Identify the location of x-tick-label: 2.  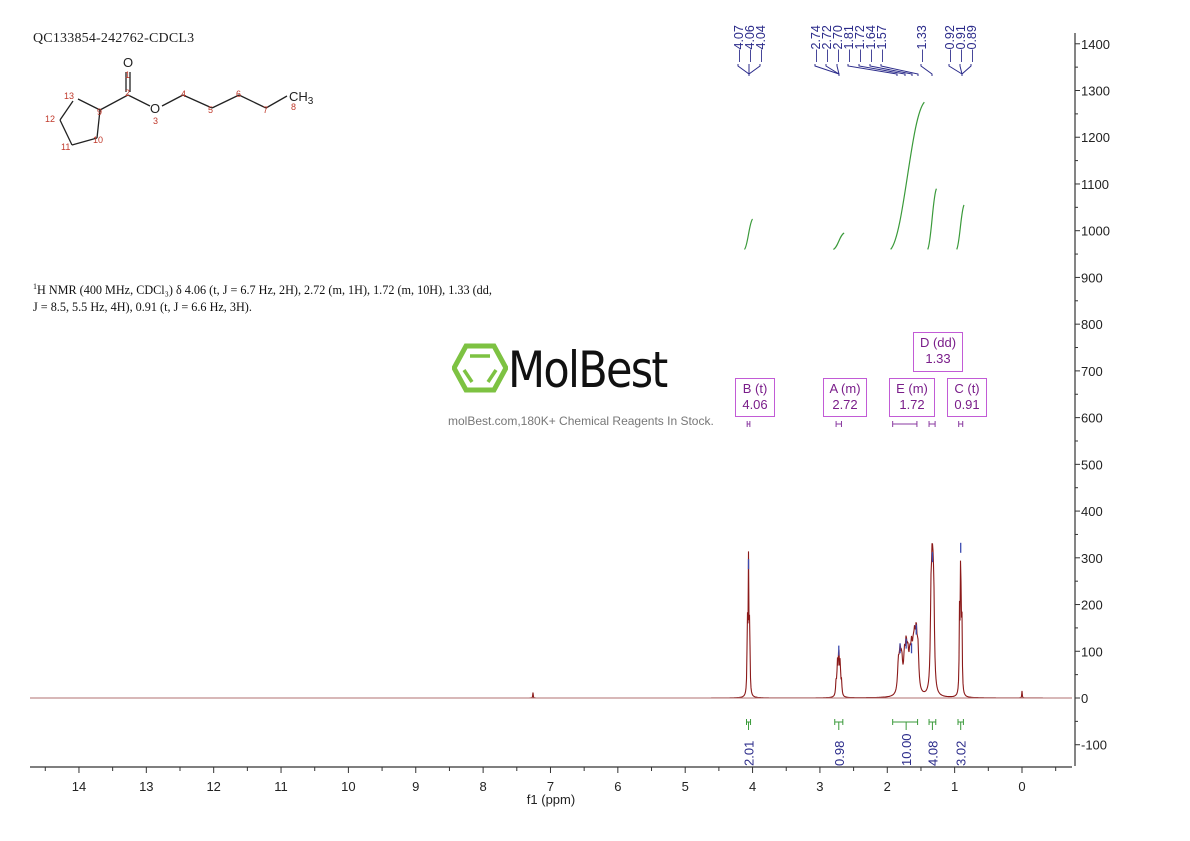
(887, 786).